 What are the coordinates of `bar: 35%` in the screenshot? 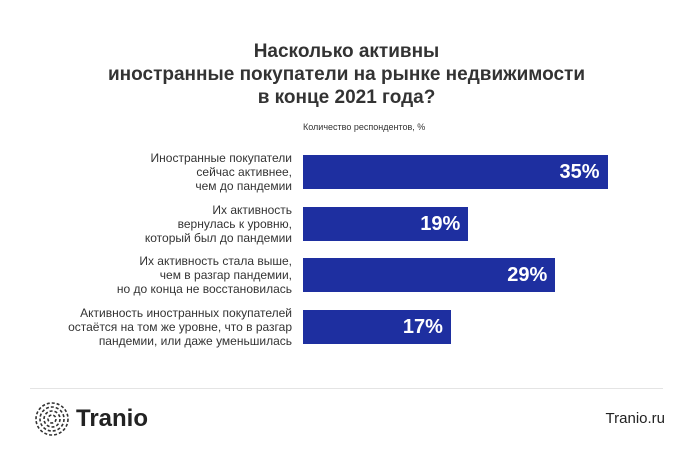 It's located at (455, 172).